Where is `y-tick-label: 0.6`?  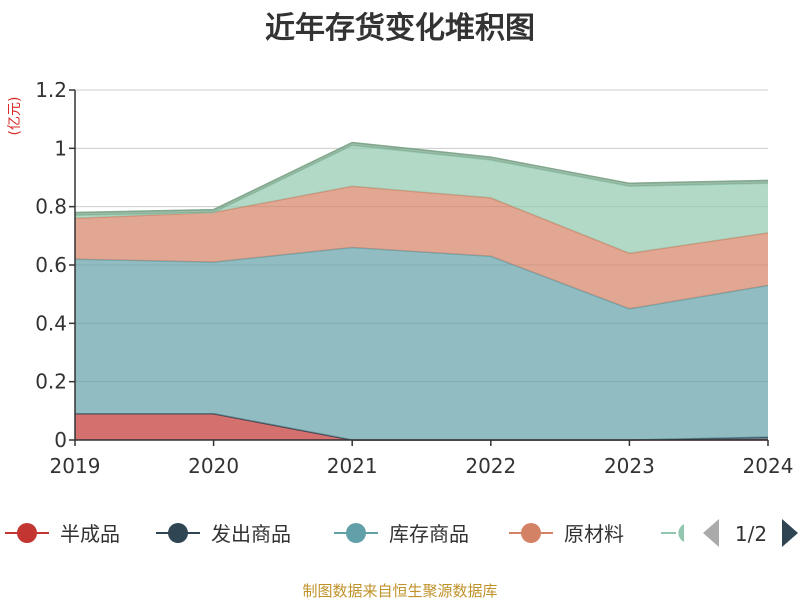
y-tick-label: 0.6 is located at coordinates (51, 265).